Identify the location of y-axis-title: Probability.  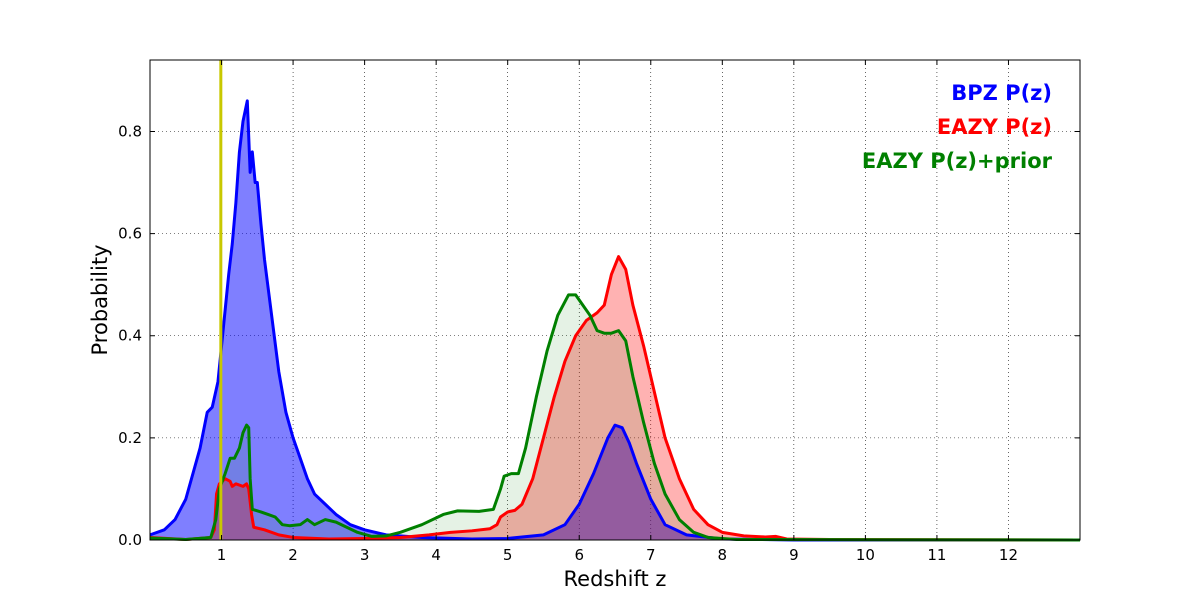
(100, 299).